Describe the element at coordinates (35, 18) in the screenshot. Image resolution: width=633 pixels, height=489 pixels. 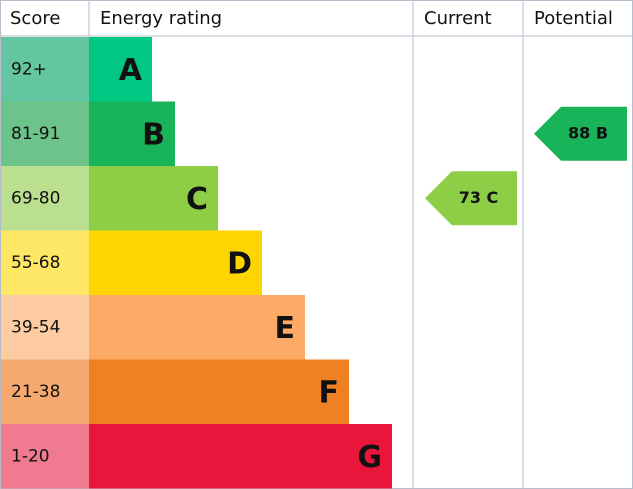
I see `header-score: Score` at that location.